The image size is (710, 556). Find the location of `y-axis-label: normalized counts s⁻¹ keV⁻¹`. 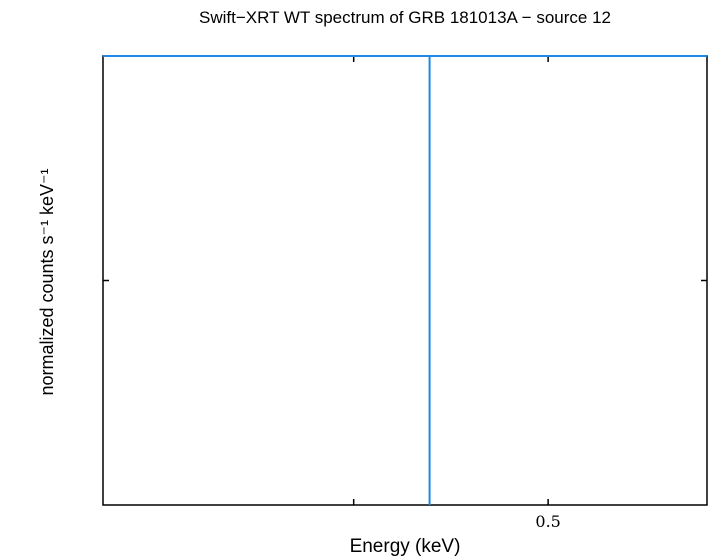

y-axis-label: normalized counts s⁻¹ keV⁻¹ is located at coordinates (47, 281).